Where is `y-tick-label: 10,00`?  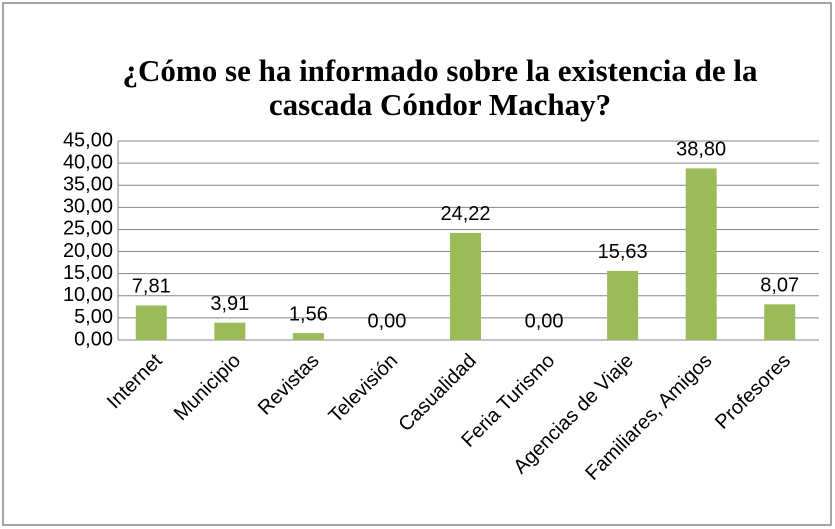
y-tick-label: 10,00 is located at coordinates (88, 295).